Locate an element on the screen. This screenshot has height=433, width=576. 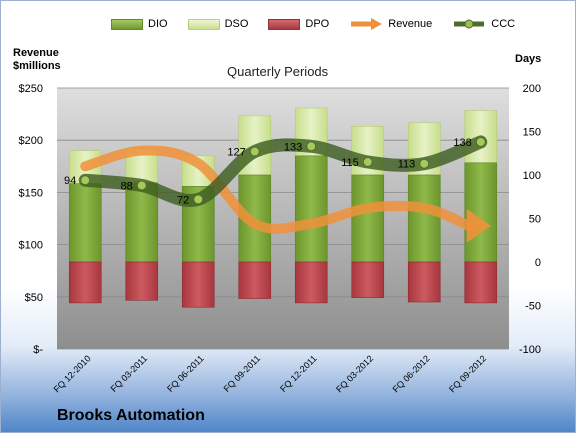
legend-item-dio: DIO is located at coordinates (139, 24).